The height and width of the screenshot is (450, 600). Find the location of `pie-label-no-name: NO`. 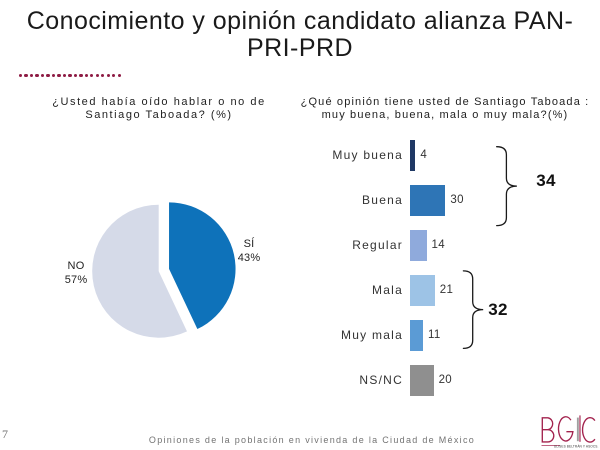

pie-label-no-name: NO is located at coordinates (76, 266).